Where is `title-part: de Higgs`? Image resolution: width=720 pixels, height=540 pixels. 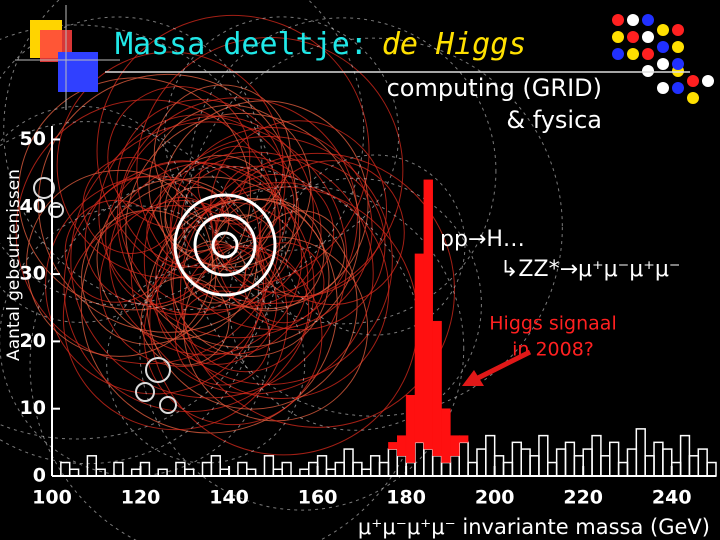 title-part: de Higgs is located at coordinates (454, 44).